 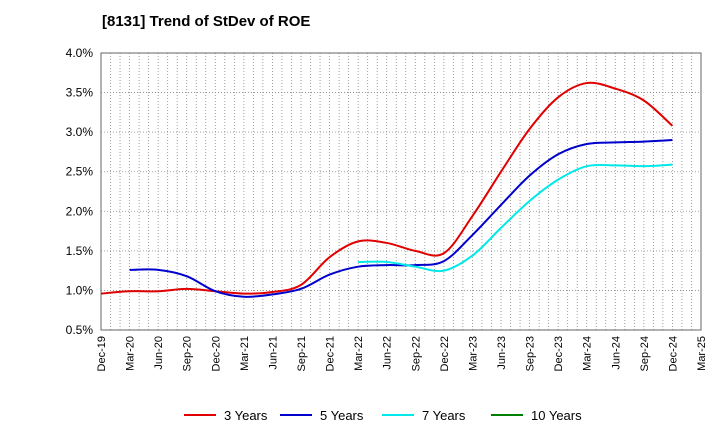 What do you see at coordinates (246, 415) in the screenshot?
I see `legend-label-3-years: 3 Years` at bounding box center [246, 415].